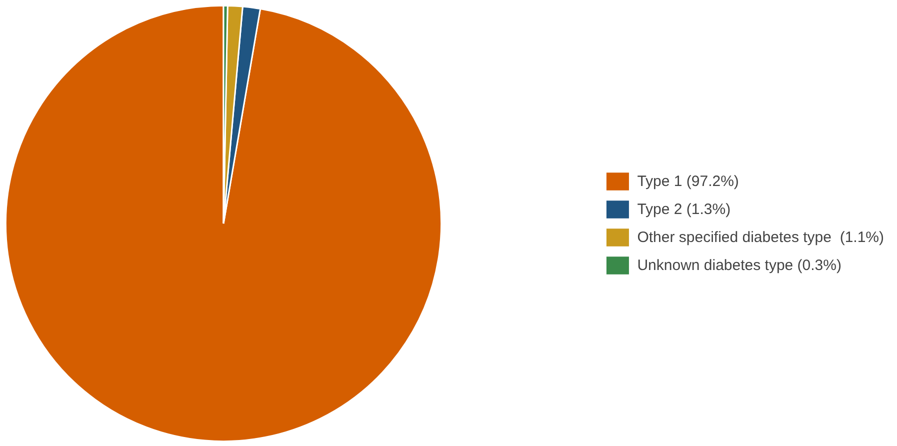  Describe the element at coordinates (688, 181) in the screenshot. I see `legend-label: Type 1 (97.2%)` at that location.